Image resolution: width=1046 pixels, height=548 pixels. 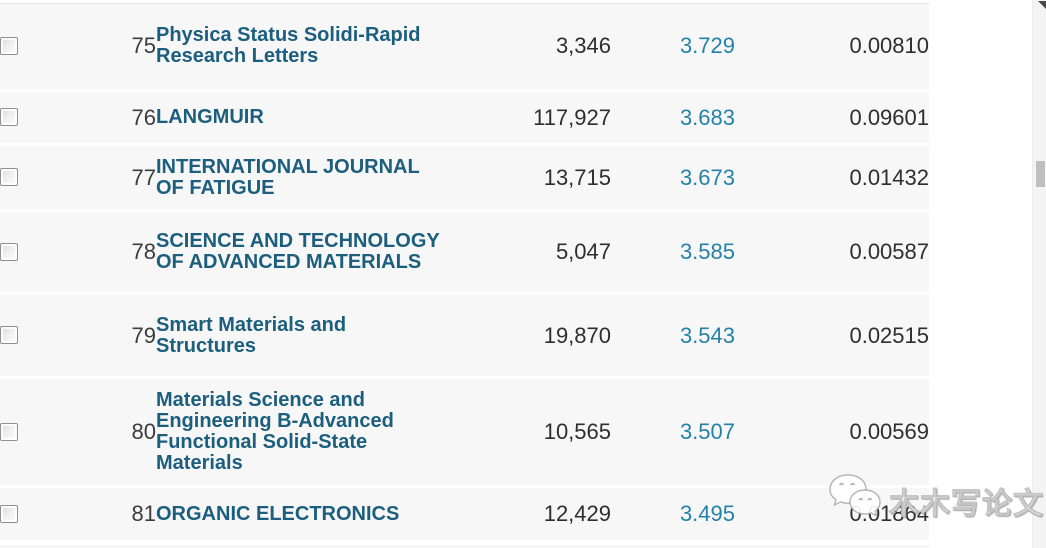 What do you see at coordinates (1040, 174) in the screenshot?
I see `scrollbar-thumb` at bounding box center [1040, 174].